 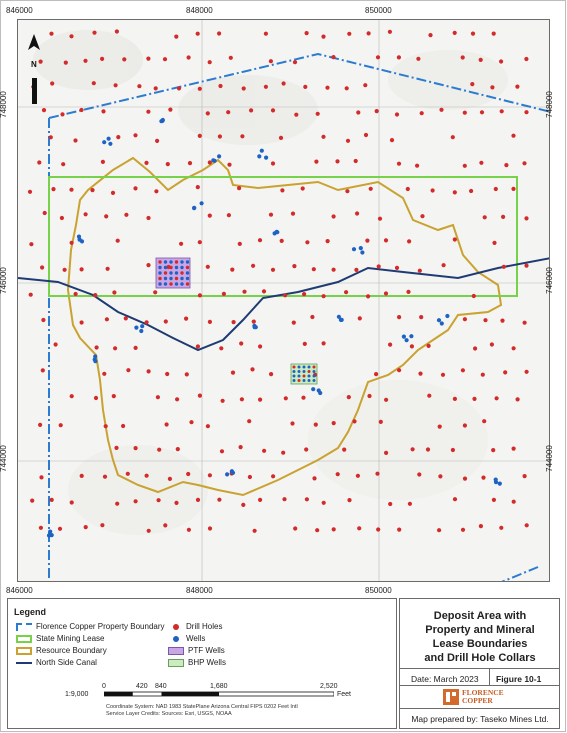 I want to click on scale-bar, so click(x=219, y=694).